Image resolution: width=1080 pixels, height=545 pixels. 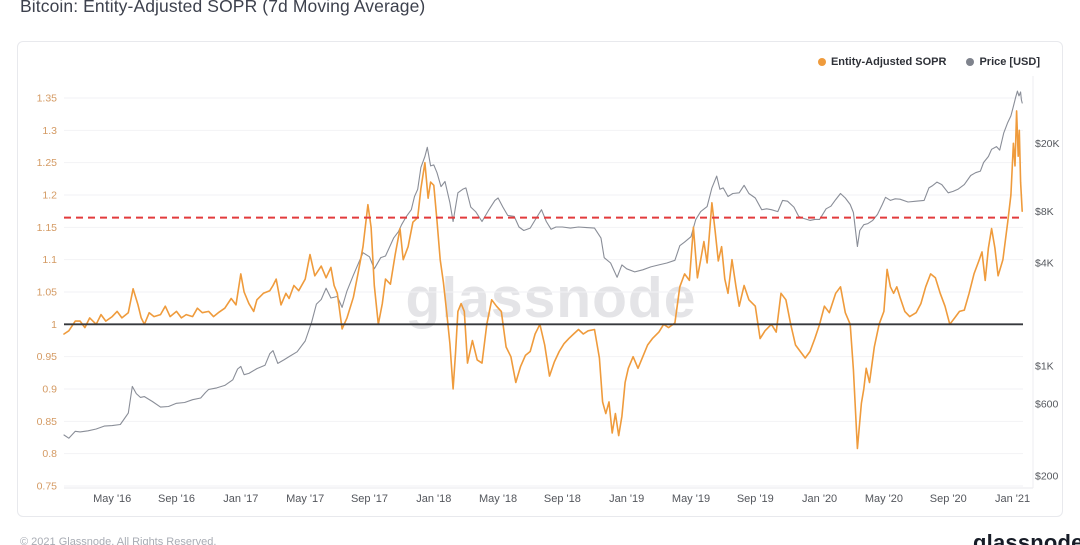 I want to click on svg-text: Sep '17, so click(x=369, y=499).